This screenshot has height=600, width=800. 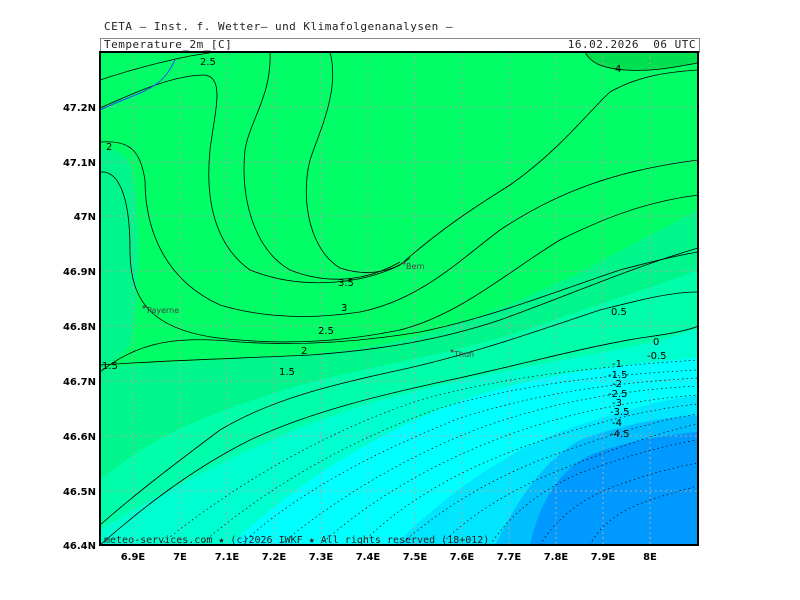 What do you see at coordinates (618, 375) in the screenshot?
I see `contour-label: -1.5` at bounding box center [618, 375].